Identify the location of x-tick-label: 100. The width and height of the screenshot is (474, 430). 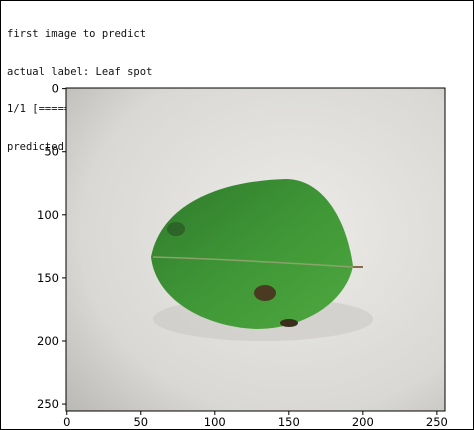
(215, 422).